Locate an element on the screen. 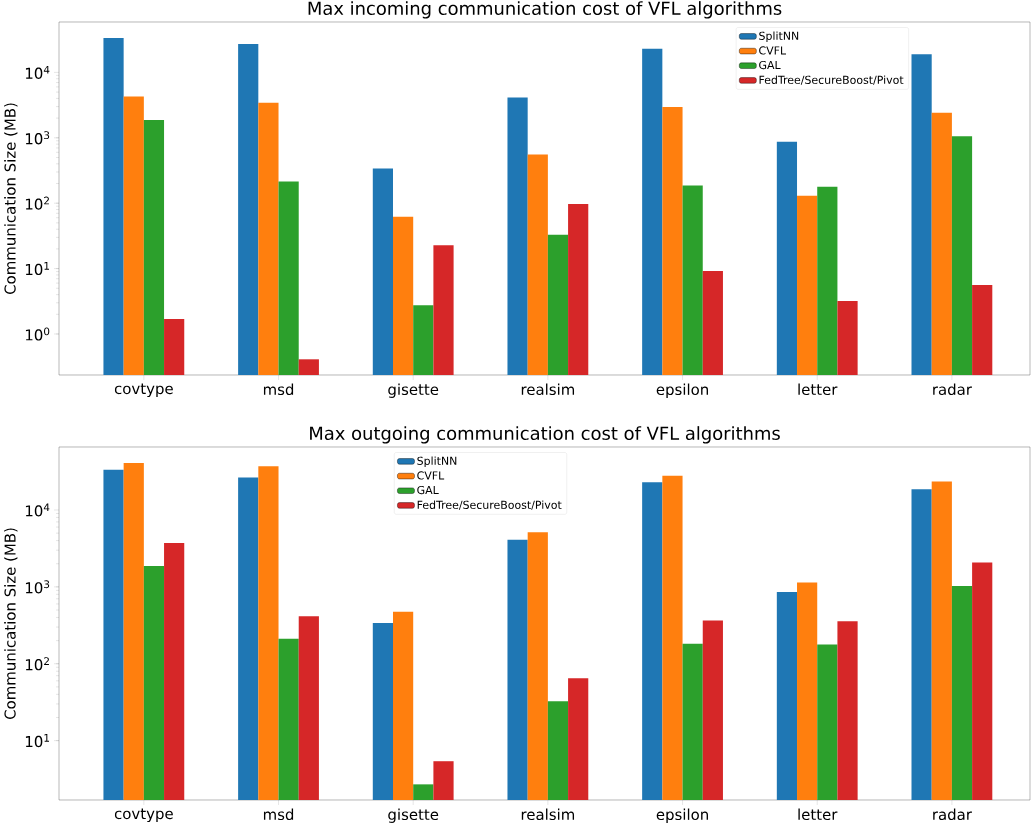 This screenshot has height=829, width=1031. chart-title: Max incoming communication cost of VFL algorithms is located at coordinates (545, 10).